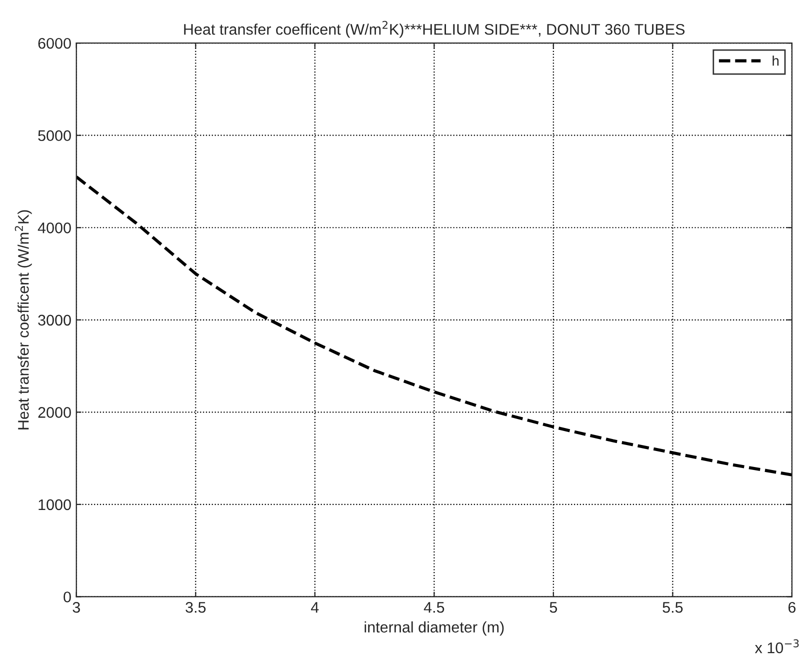  I want to click on y-tick-label: 0, so click(67, 597).